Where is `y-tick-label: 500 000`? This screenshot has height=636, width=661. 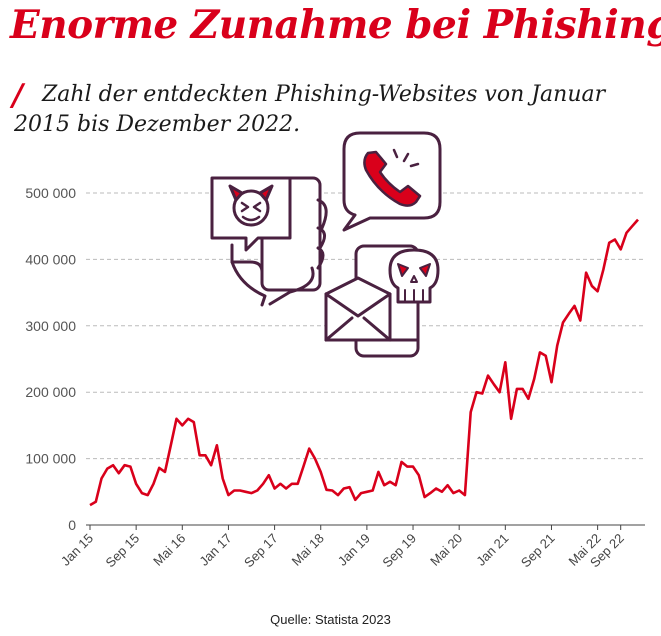
y-tick-label: 500 000 is located at coordinates (50, 193).